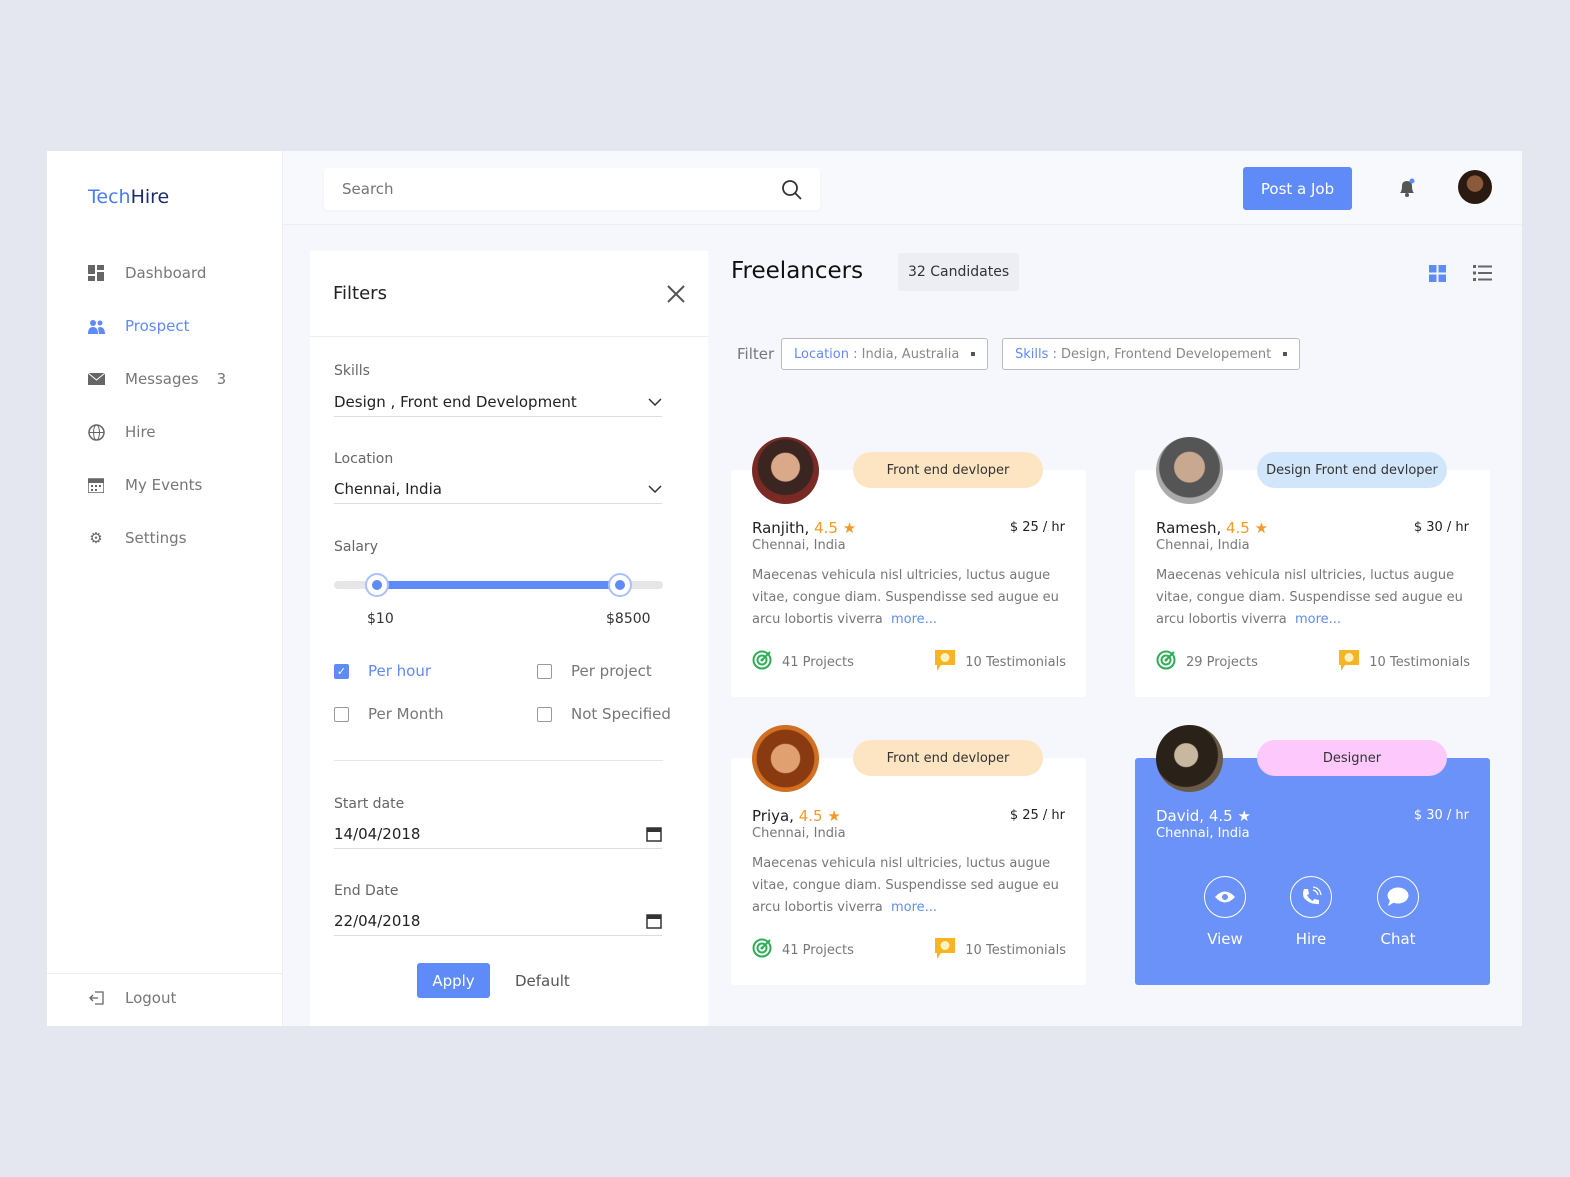 This screenshot has height=1177, width=1570. I want to click on sidebar-item-my-events: My Events, so click(144, 485).